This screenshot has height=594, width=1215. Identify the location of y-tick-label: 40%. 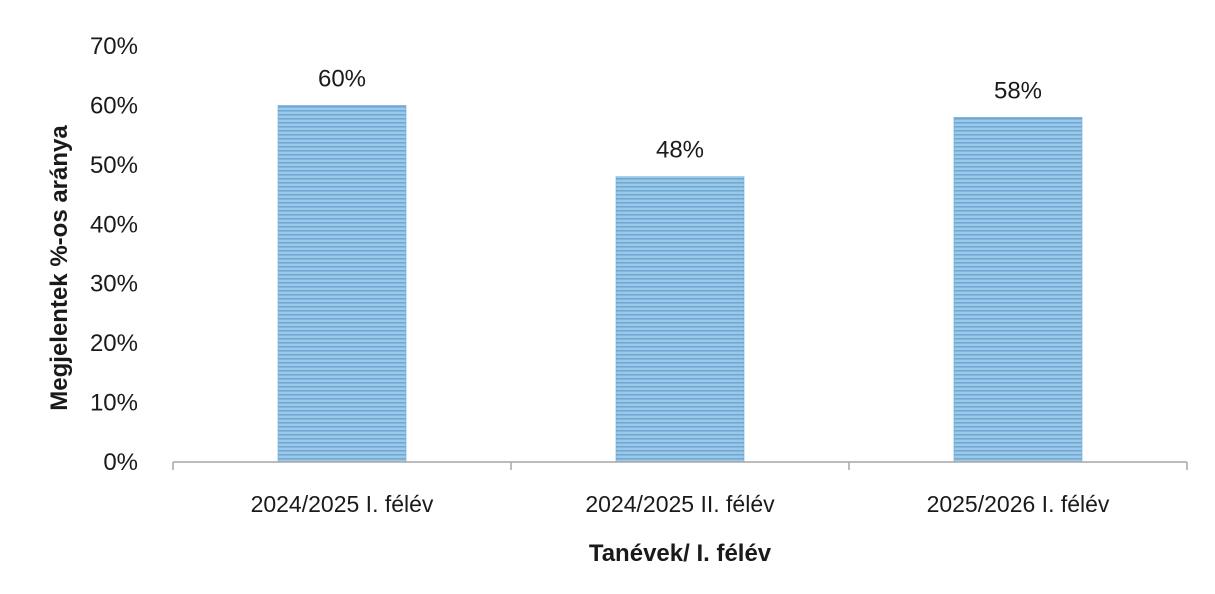
(114, 224).